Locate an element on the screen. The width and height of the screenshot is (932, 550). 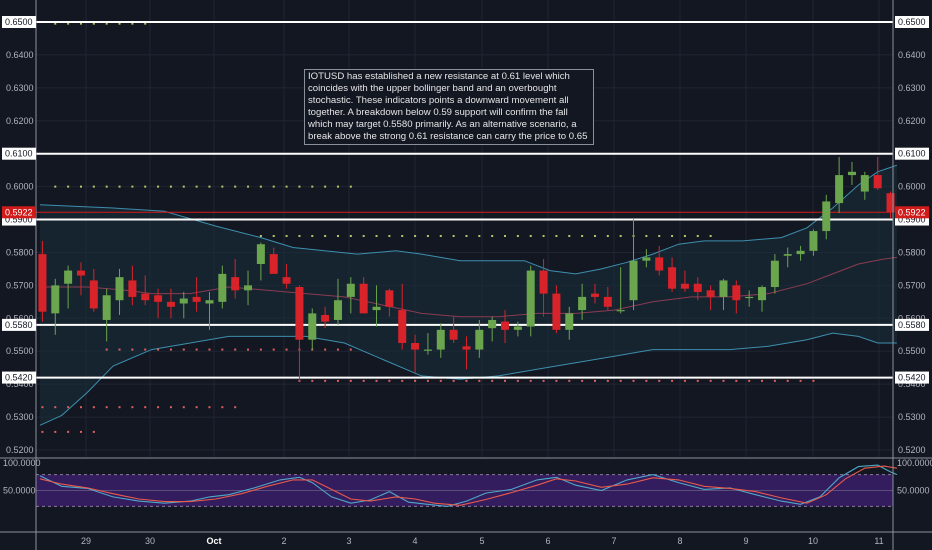
stoch-tick-label-left: 100.0000 is located at coordinates (22, 463).